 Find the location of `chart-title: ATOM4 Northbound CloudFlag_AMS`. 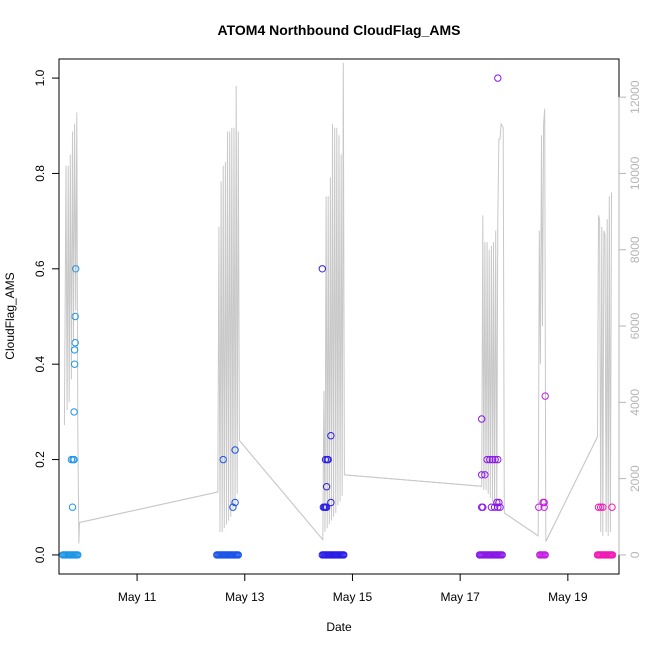

chart-title: ATOM4 Northbound CloudFlag_AMS is located at coordinates (339, 30).